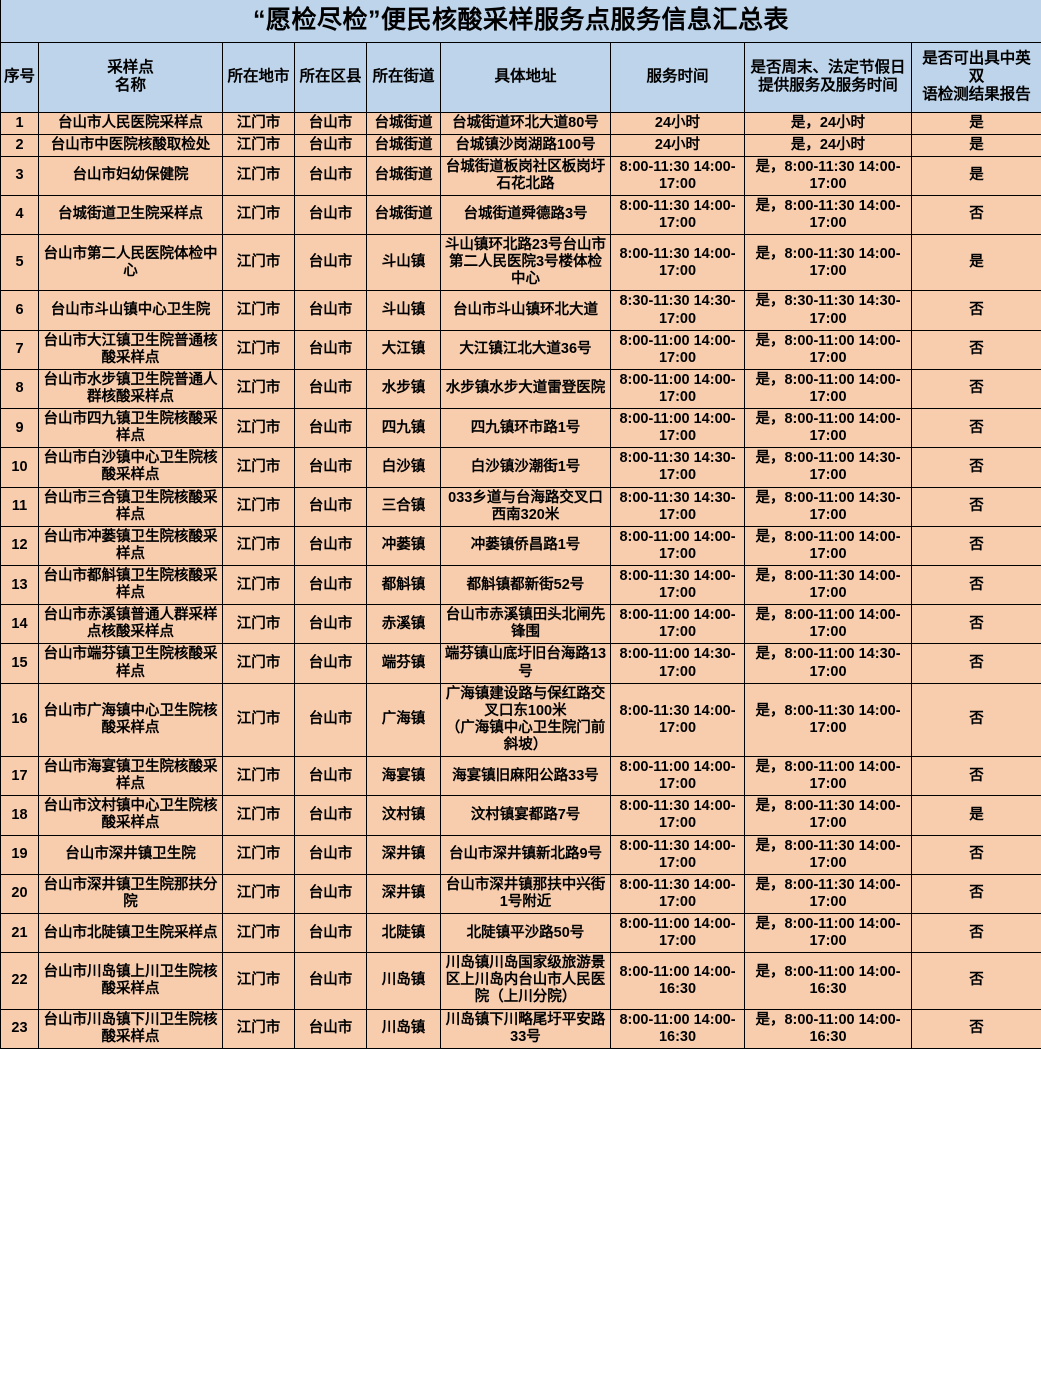 The width and height of the screenshot is (1041, 1384). Describe the element at coordinates (403, 546) in the screenshot. I see `cell-street: 冲蒌镇` at that location.